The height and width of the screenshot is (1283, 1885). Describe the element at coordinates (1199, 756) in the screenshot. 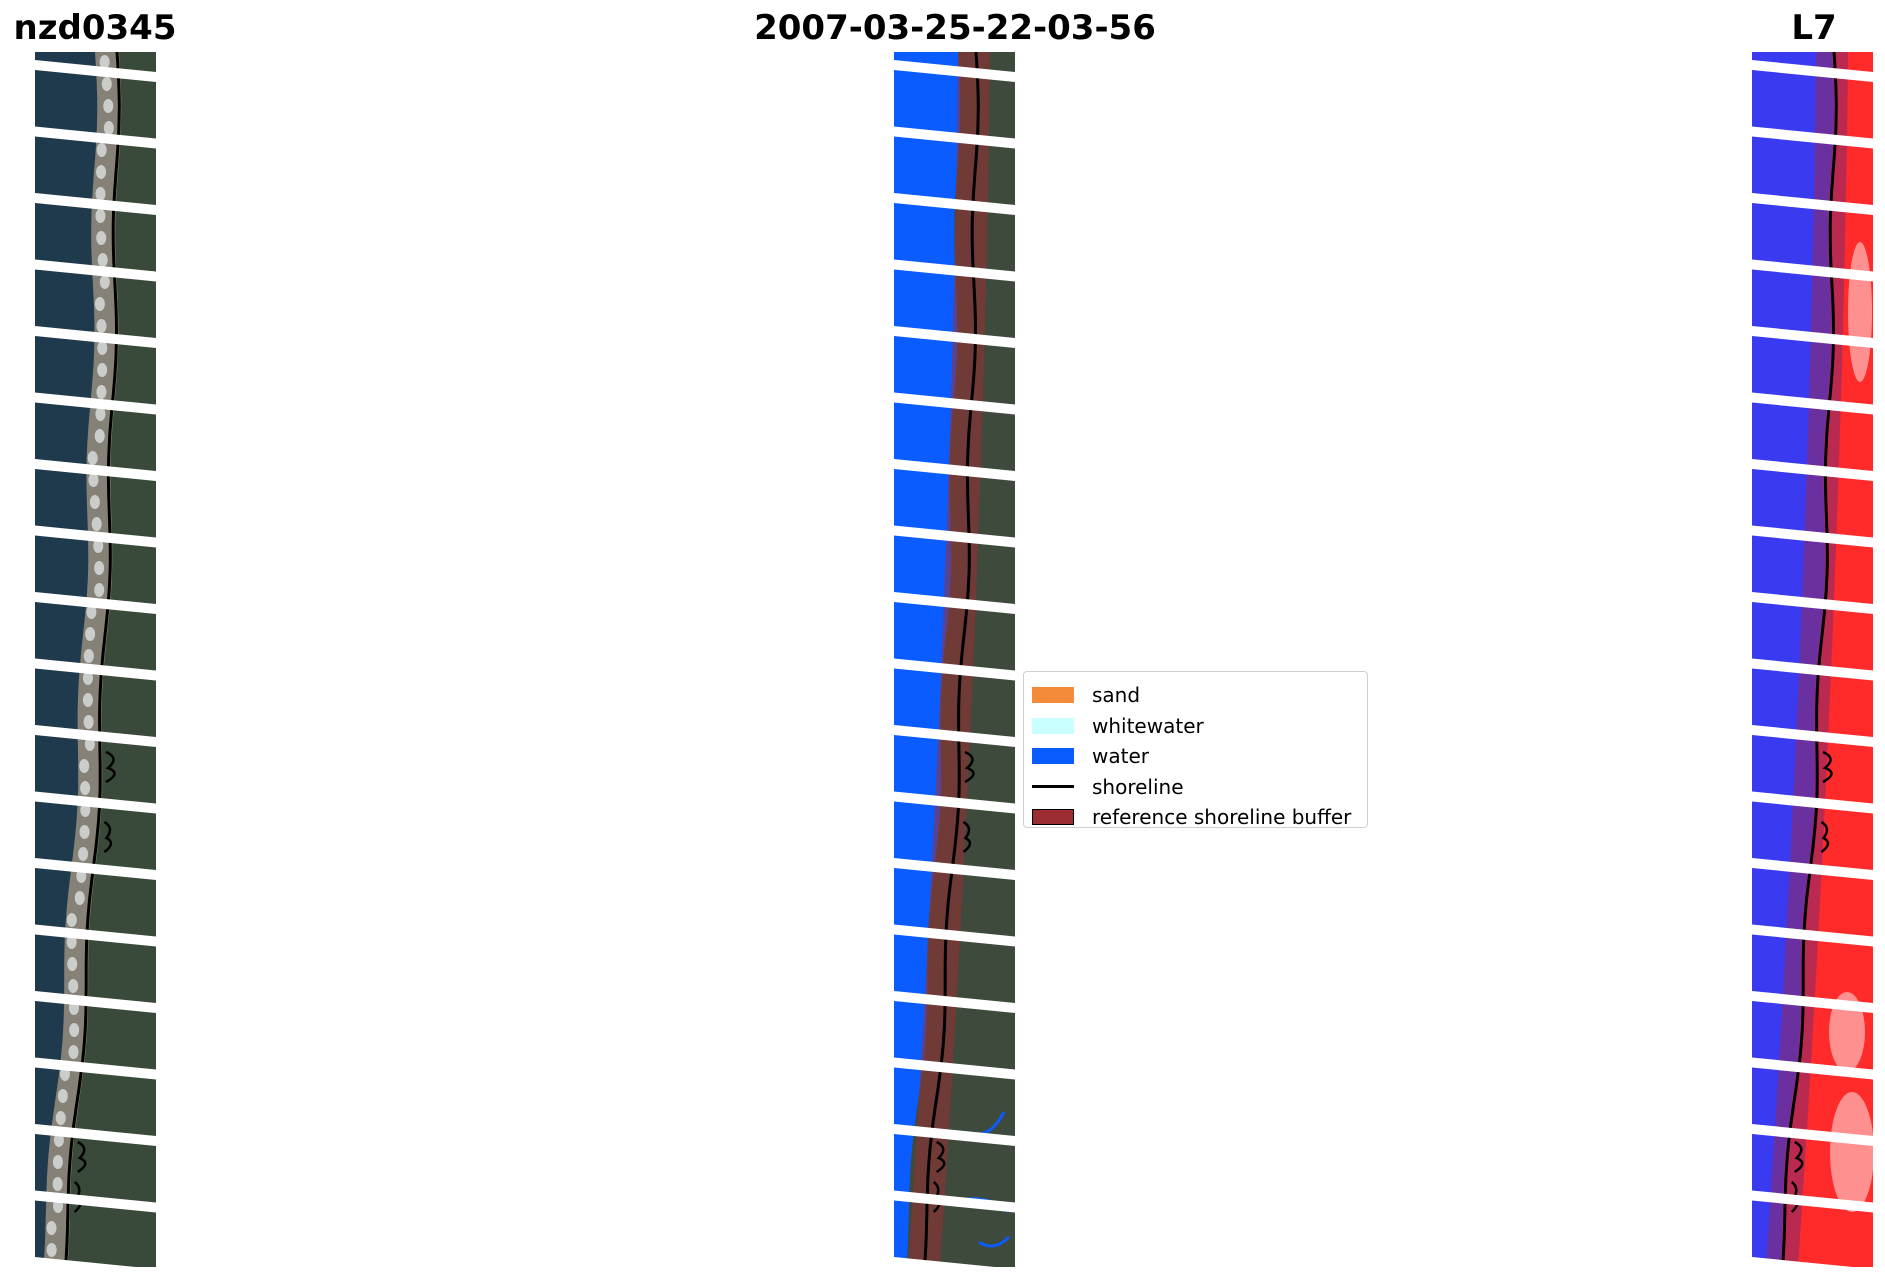

I see `legend-item-water: water` at that location.